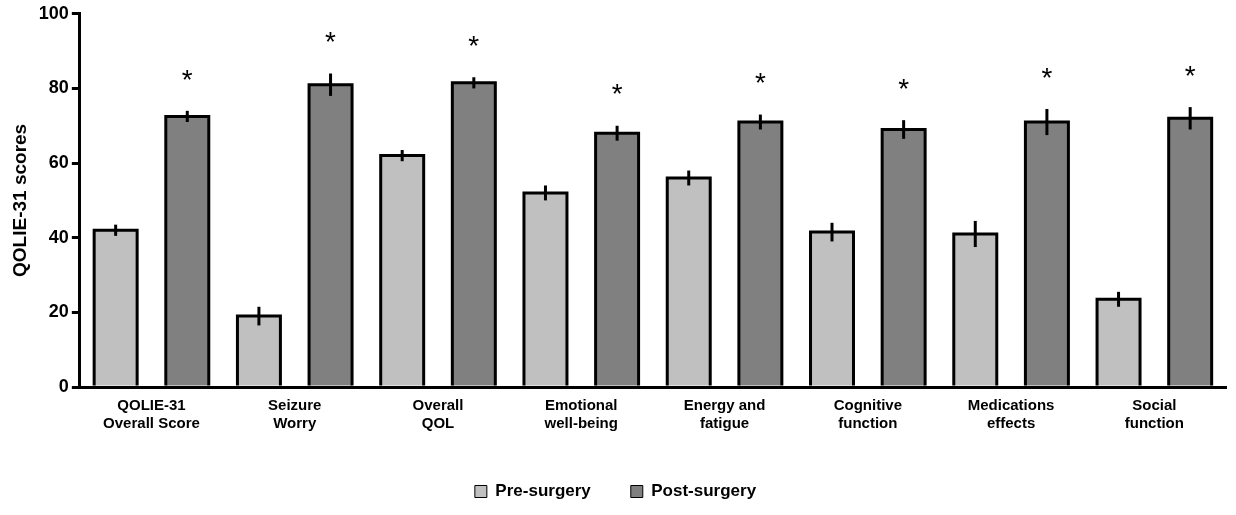  I want to click on x-tick-label: Seizure Worry, so click(295, 414).